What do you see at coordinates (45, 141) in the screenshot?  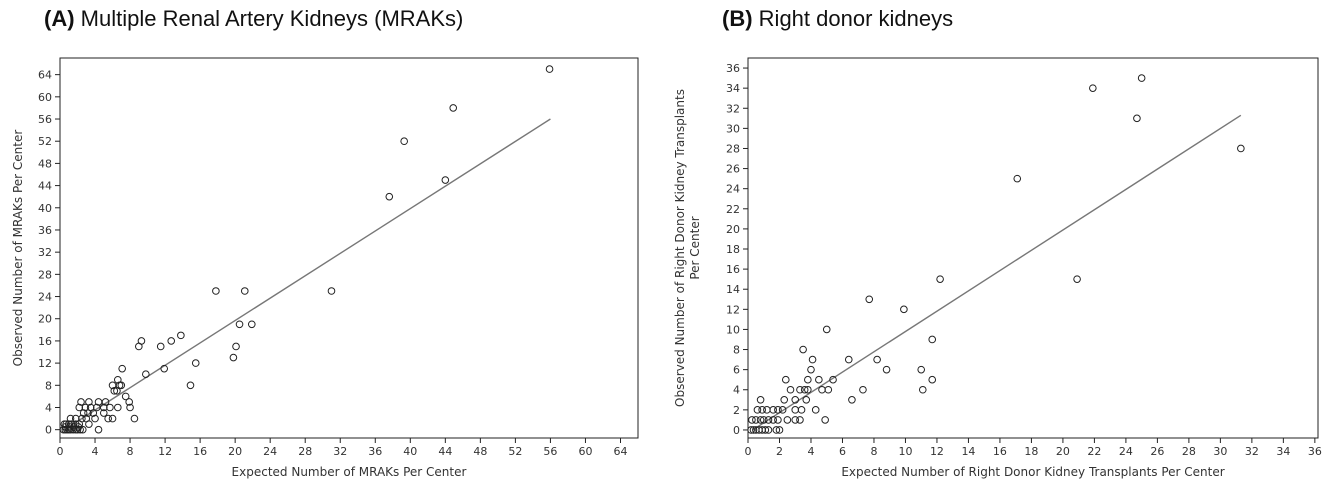 I see `y-tick-label: 52` at bounding box center [45, 141].